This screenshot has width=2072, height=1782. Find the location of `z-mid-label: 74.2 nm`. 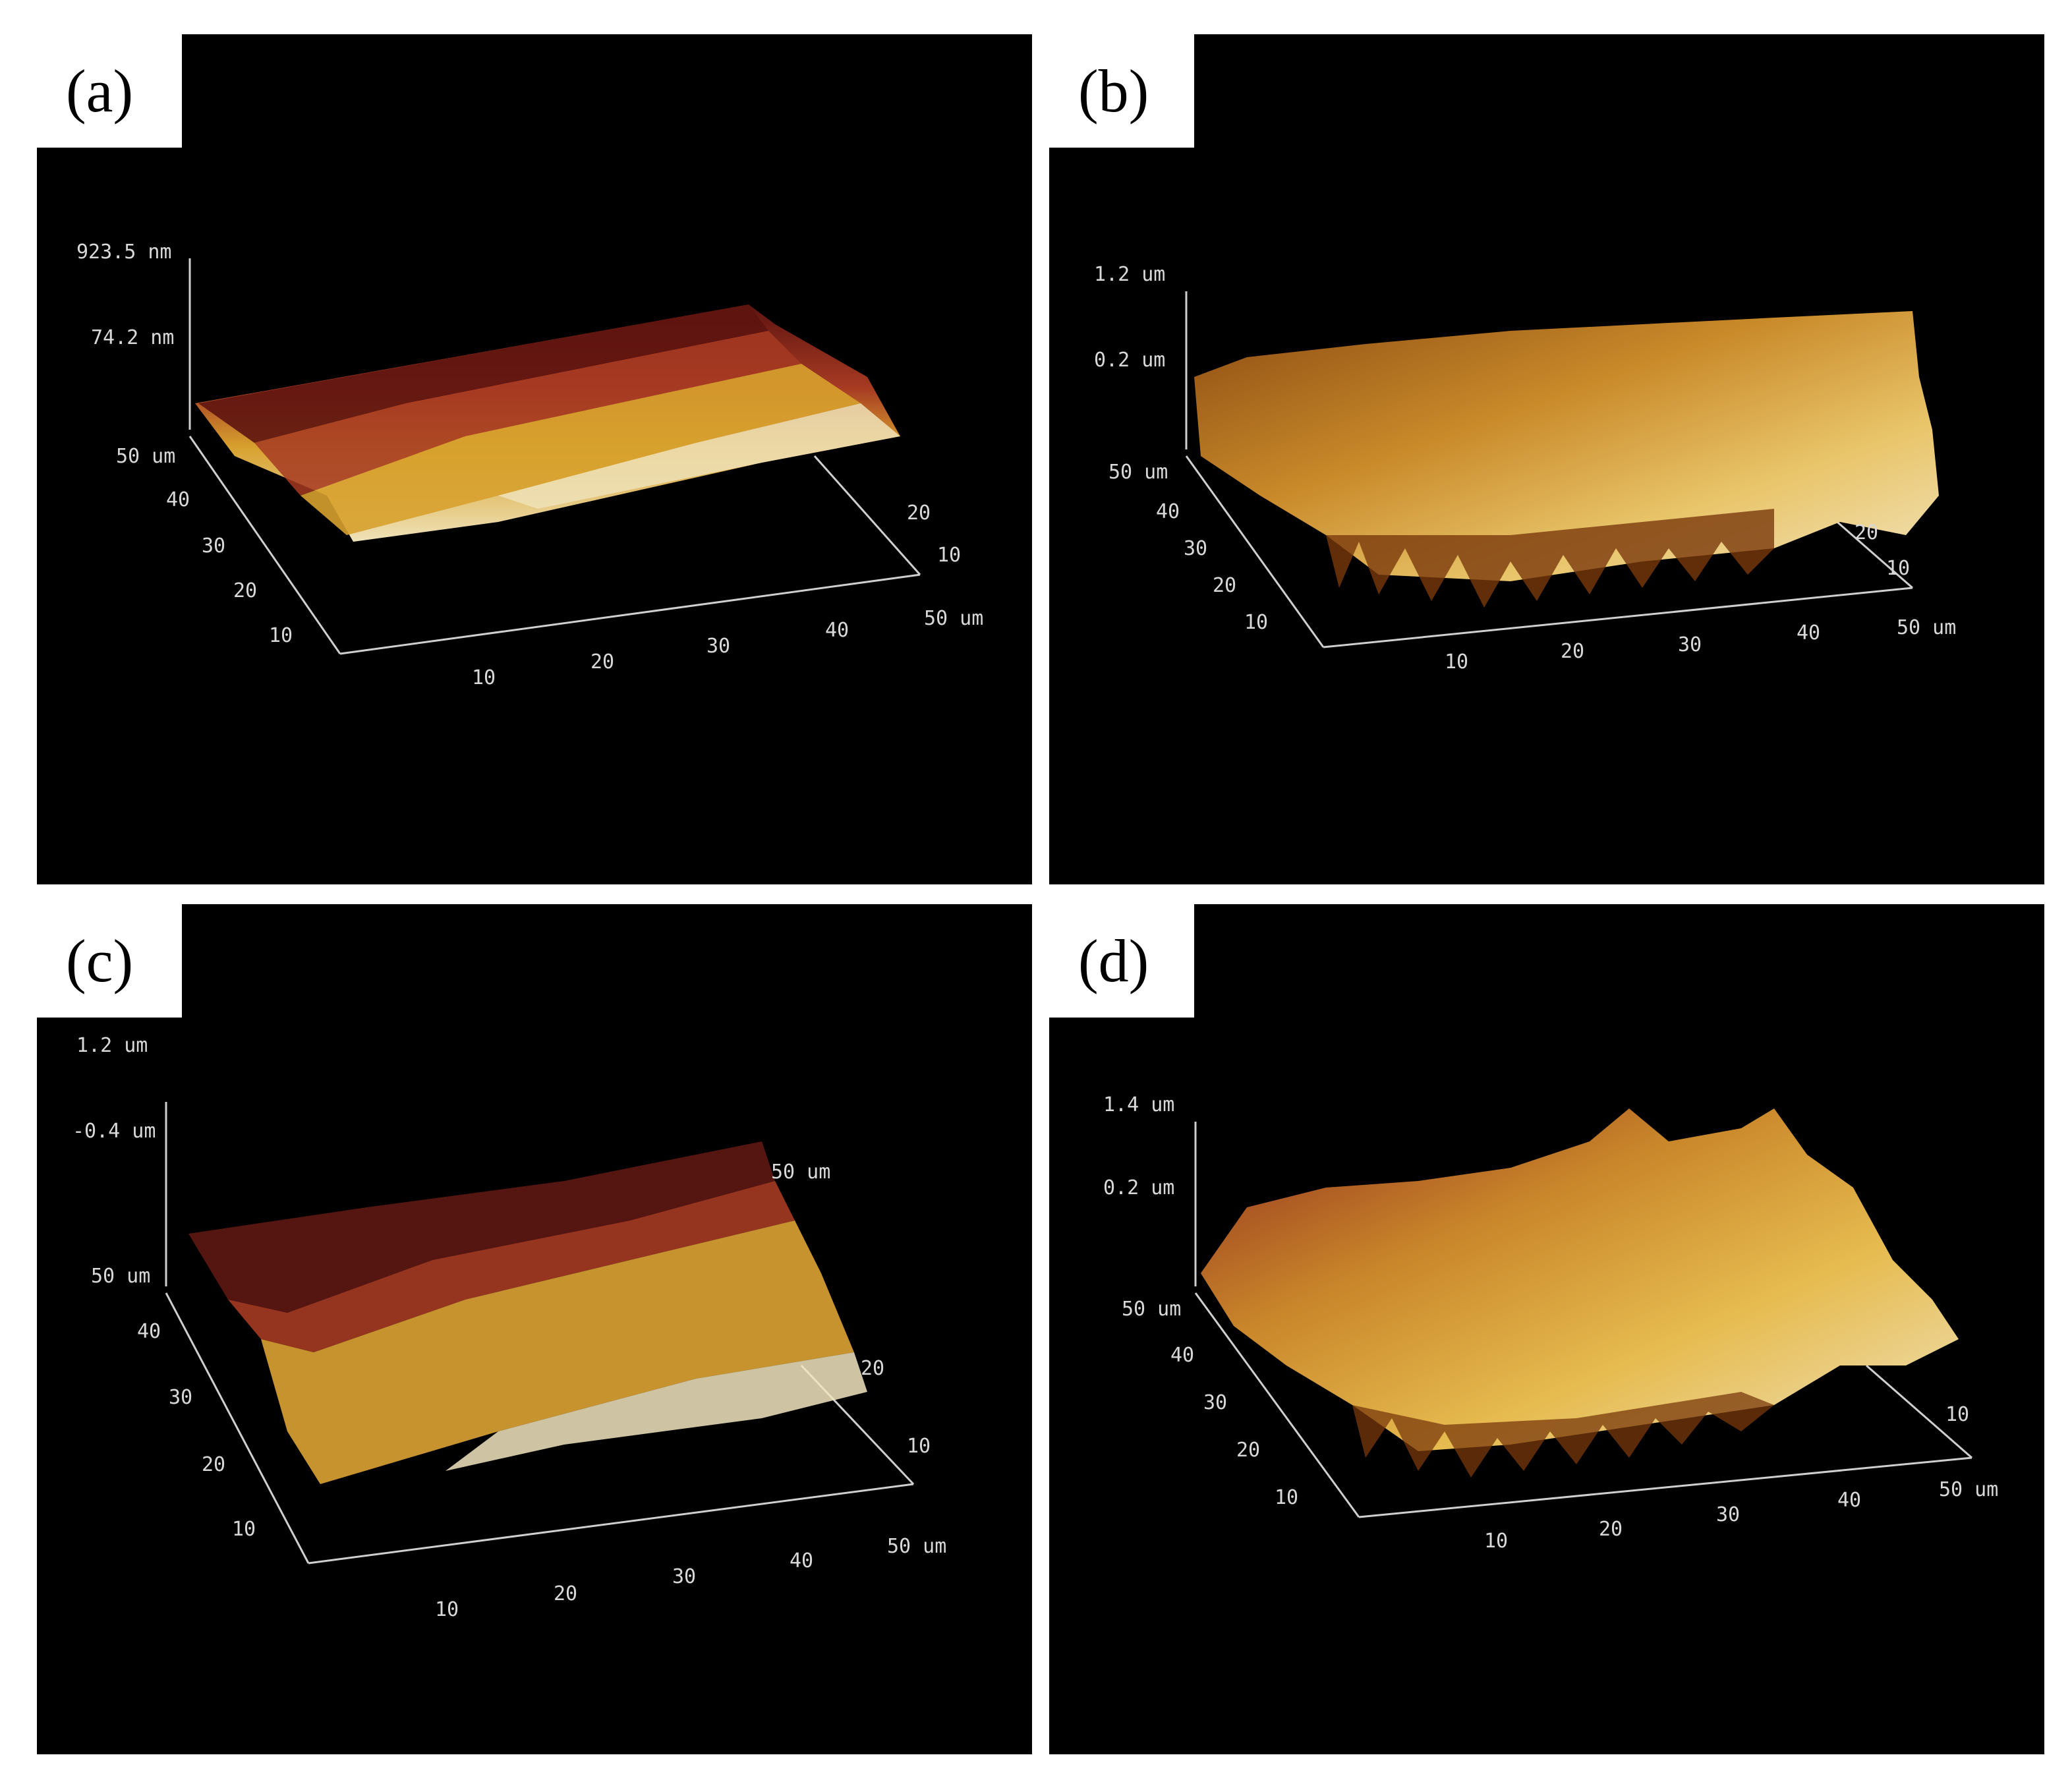

z-mid-label: 74.2 nm is located at coordinates (132, 337).